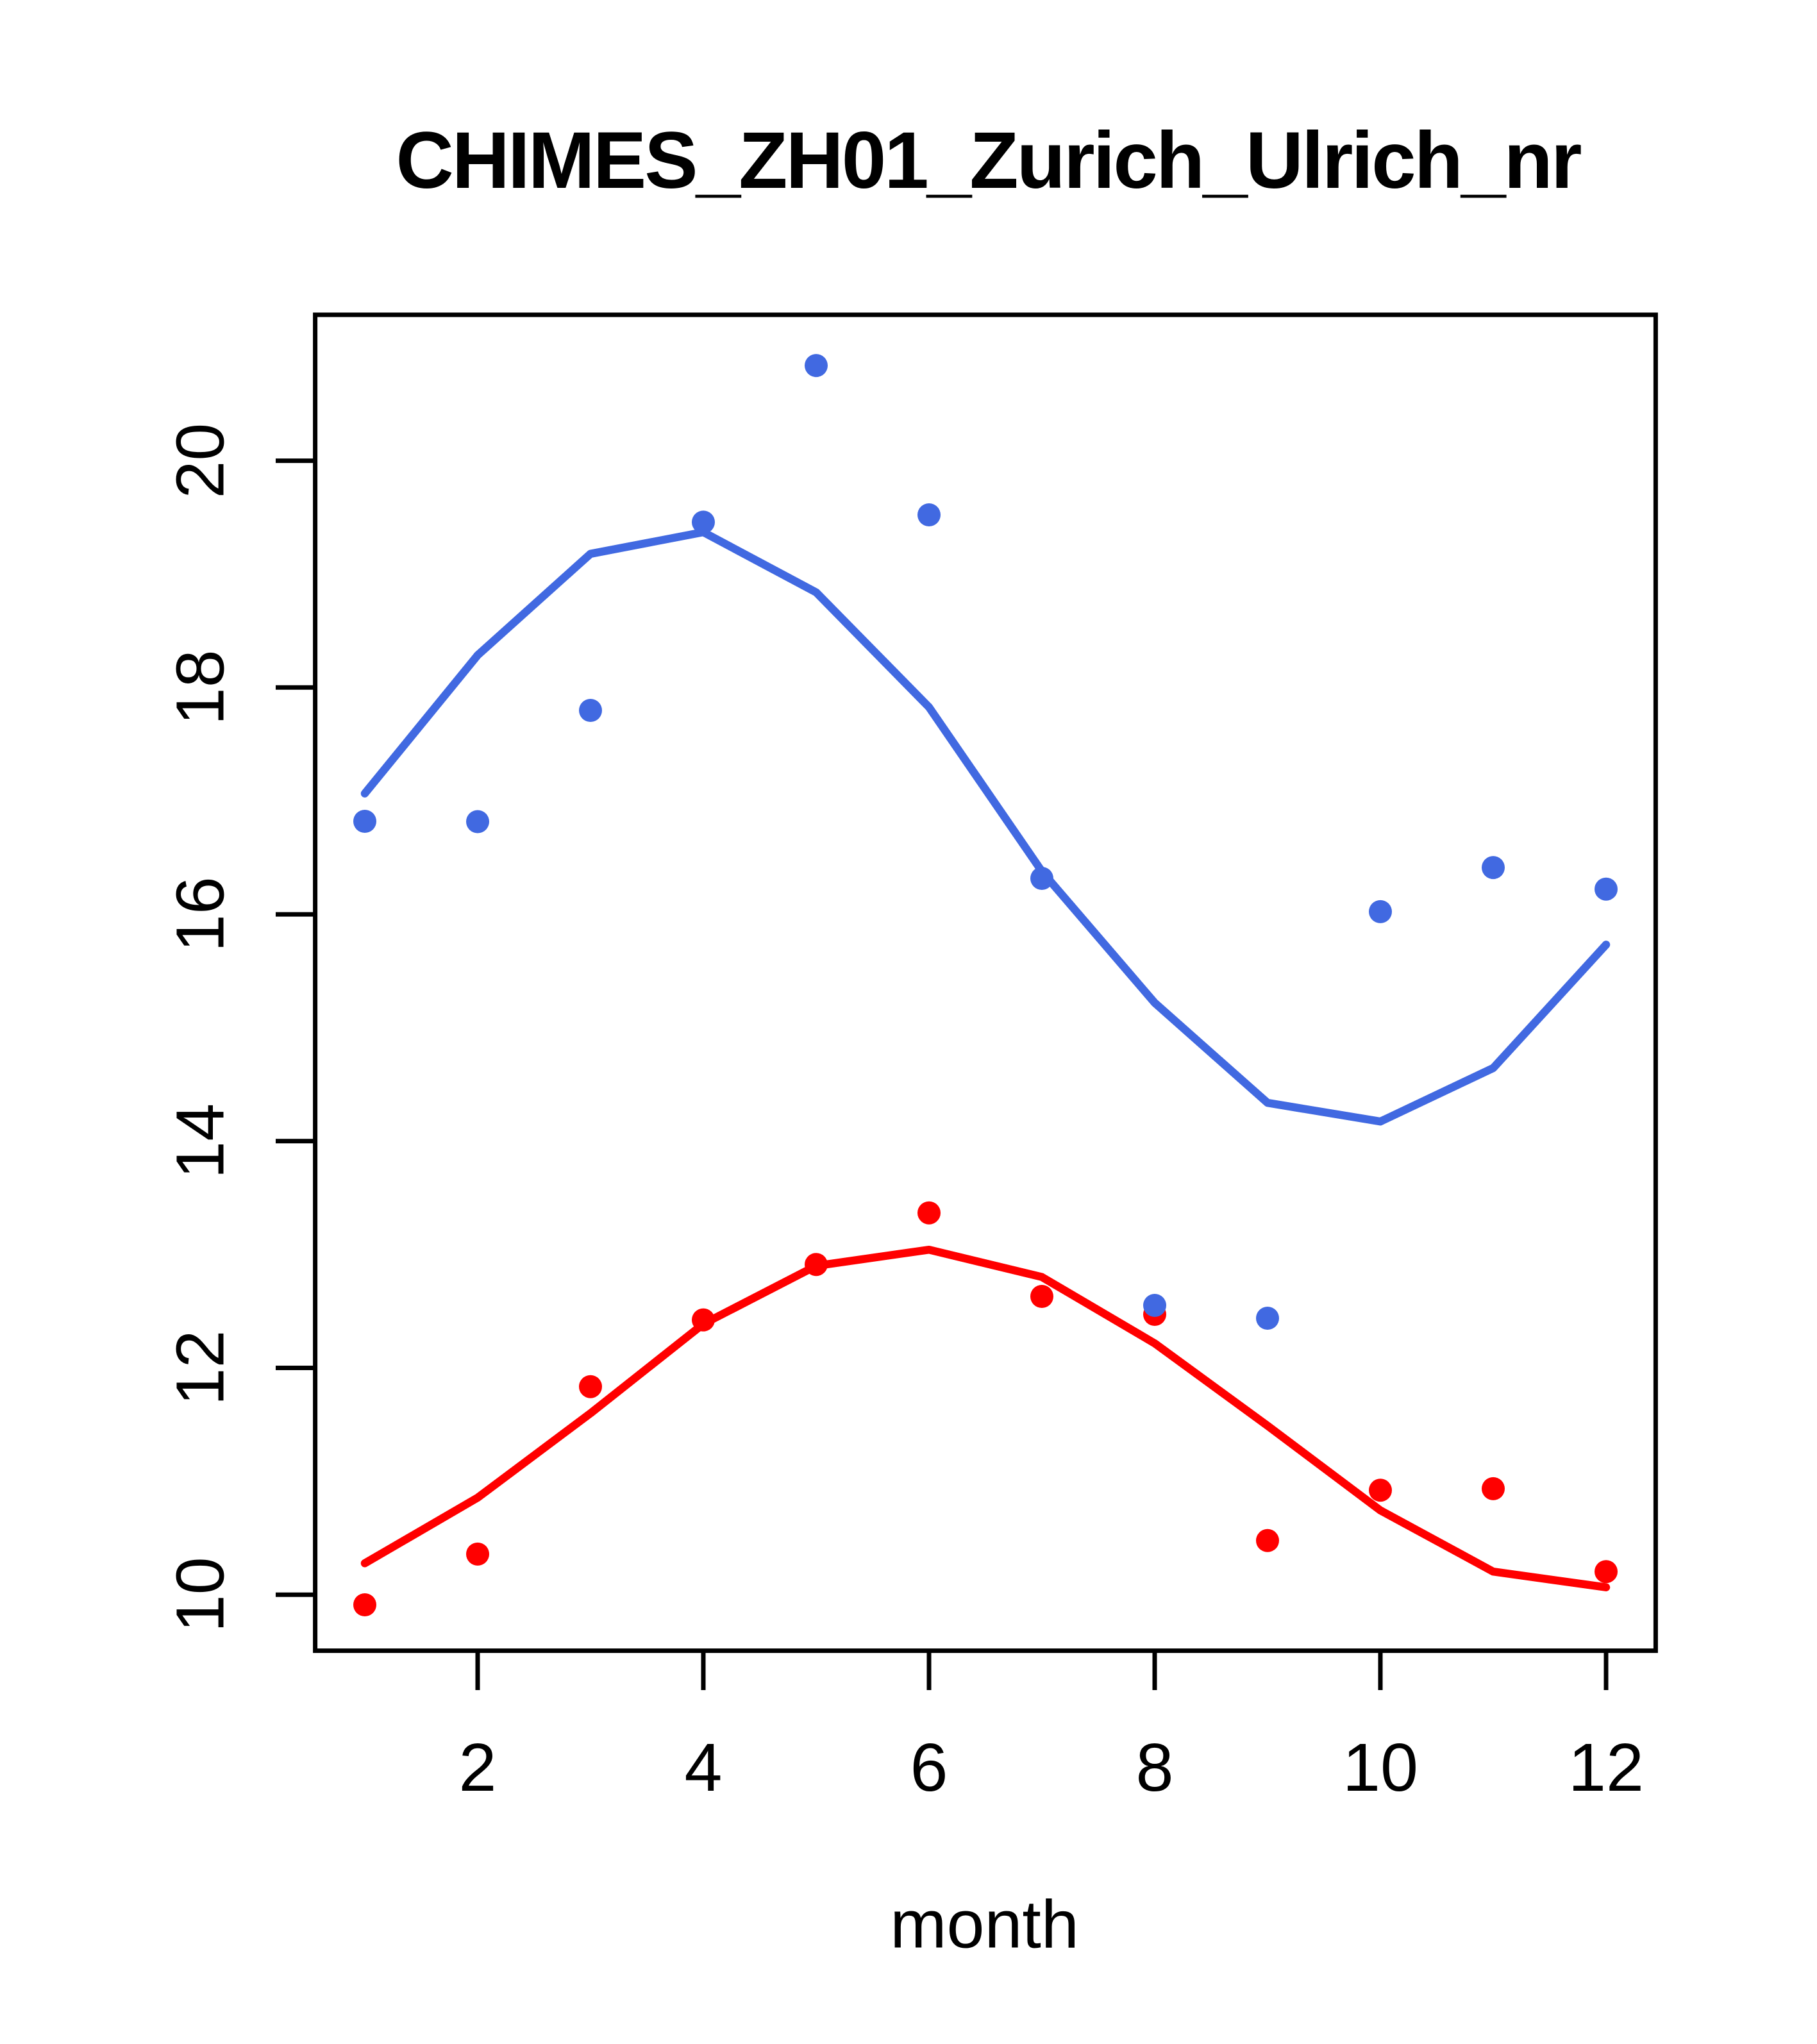 The image size is (1817, 2044). I want to click on svg-text: 18, so click(201, 687).